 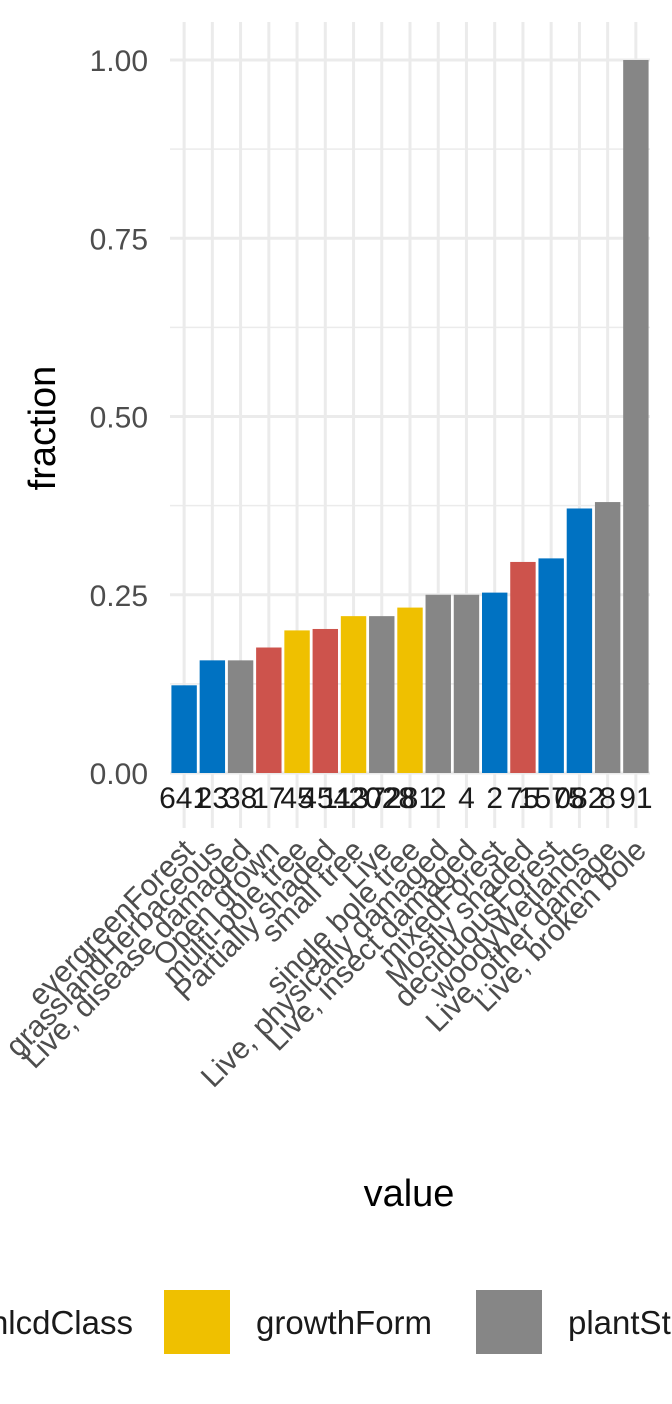 I want to click on bar-live-broken-bole, so click(x=636, y=416).